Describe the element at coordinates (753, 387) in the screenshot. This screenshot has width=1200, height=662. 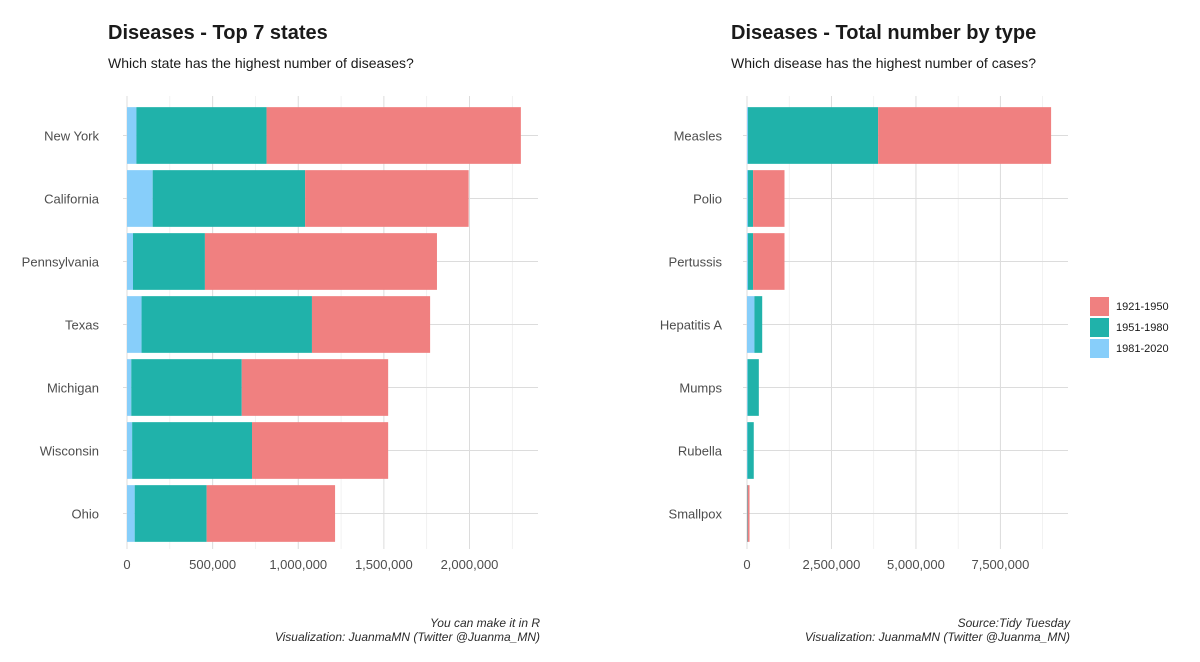
I see `right-bar-mumps-1951-1980` at that location.